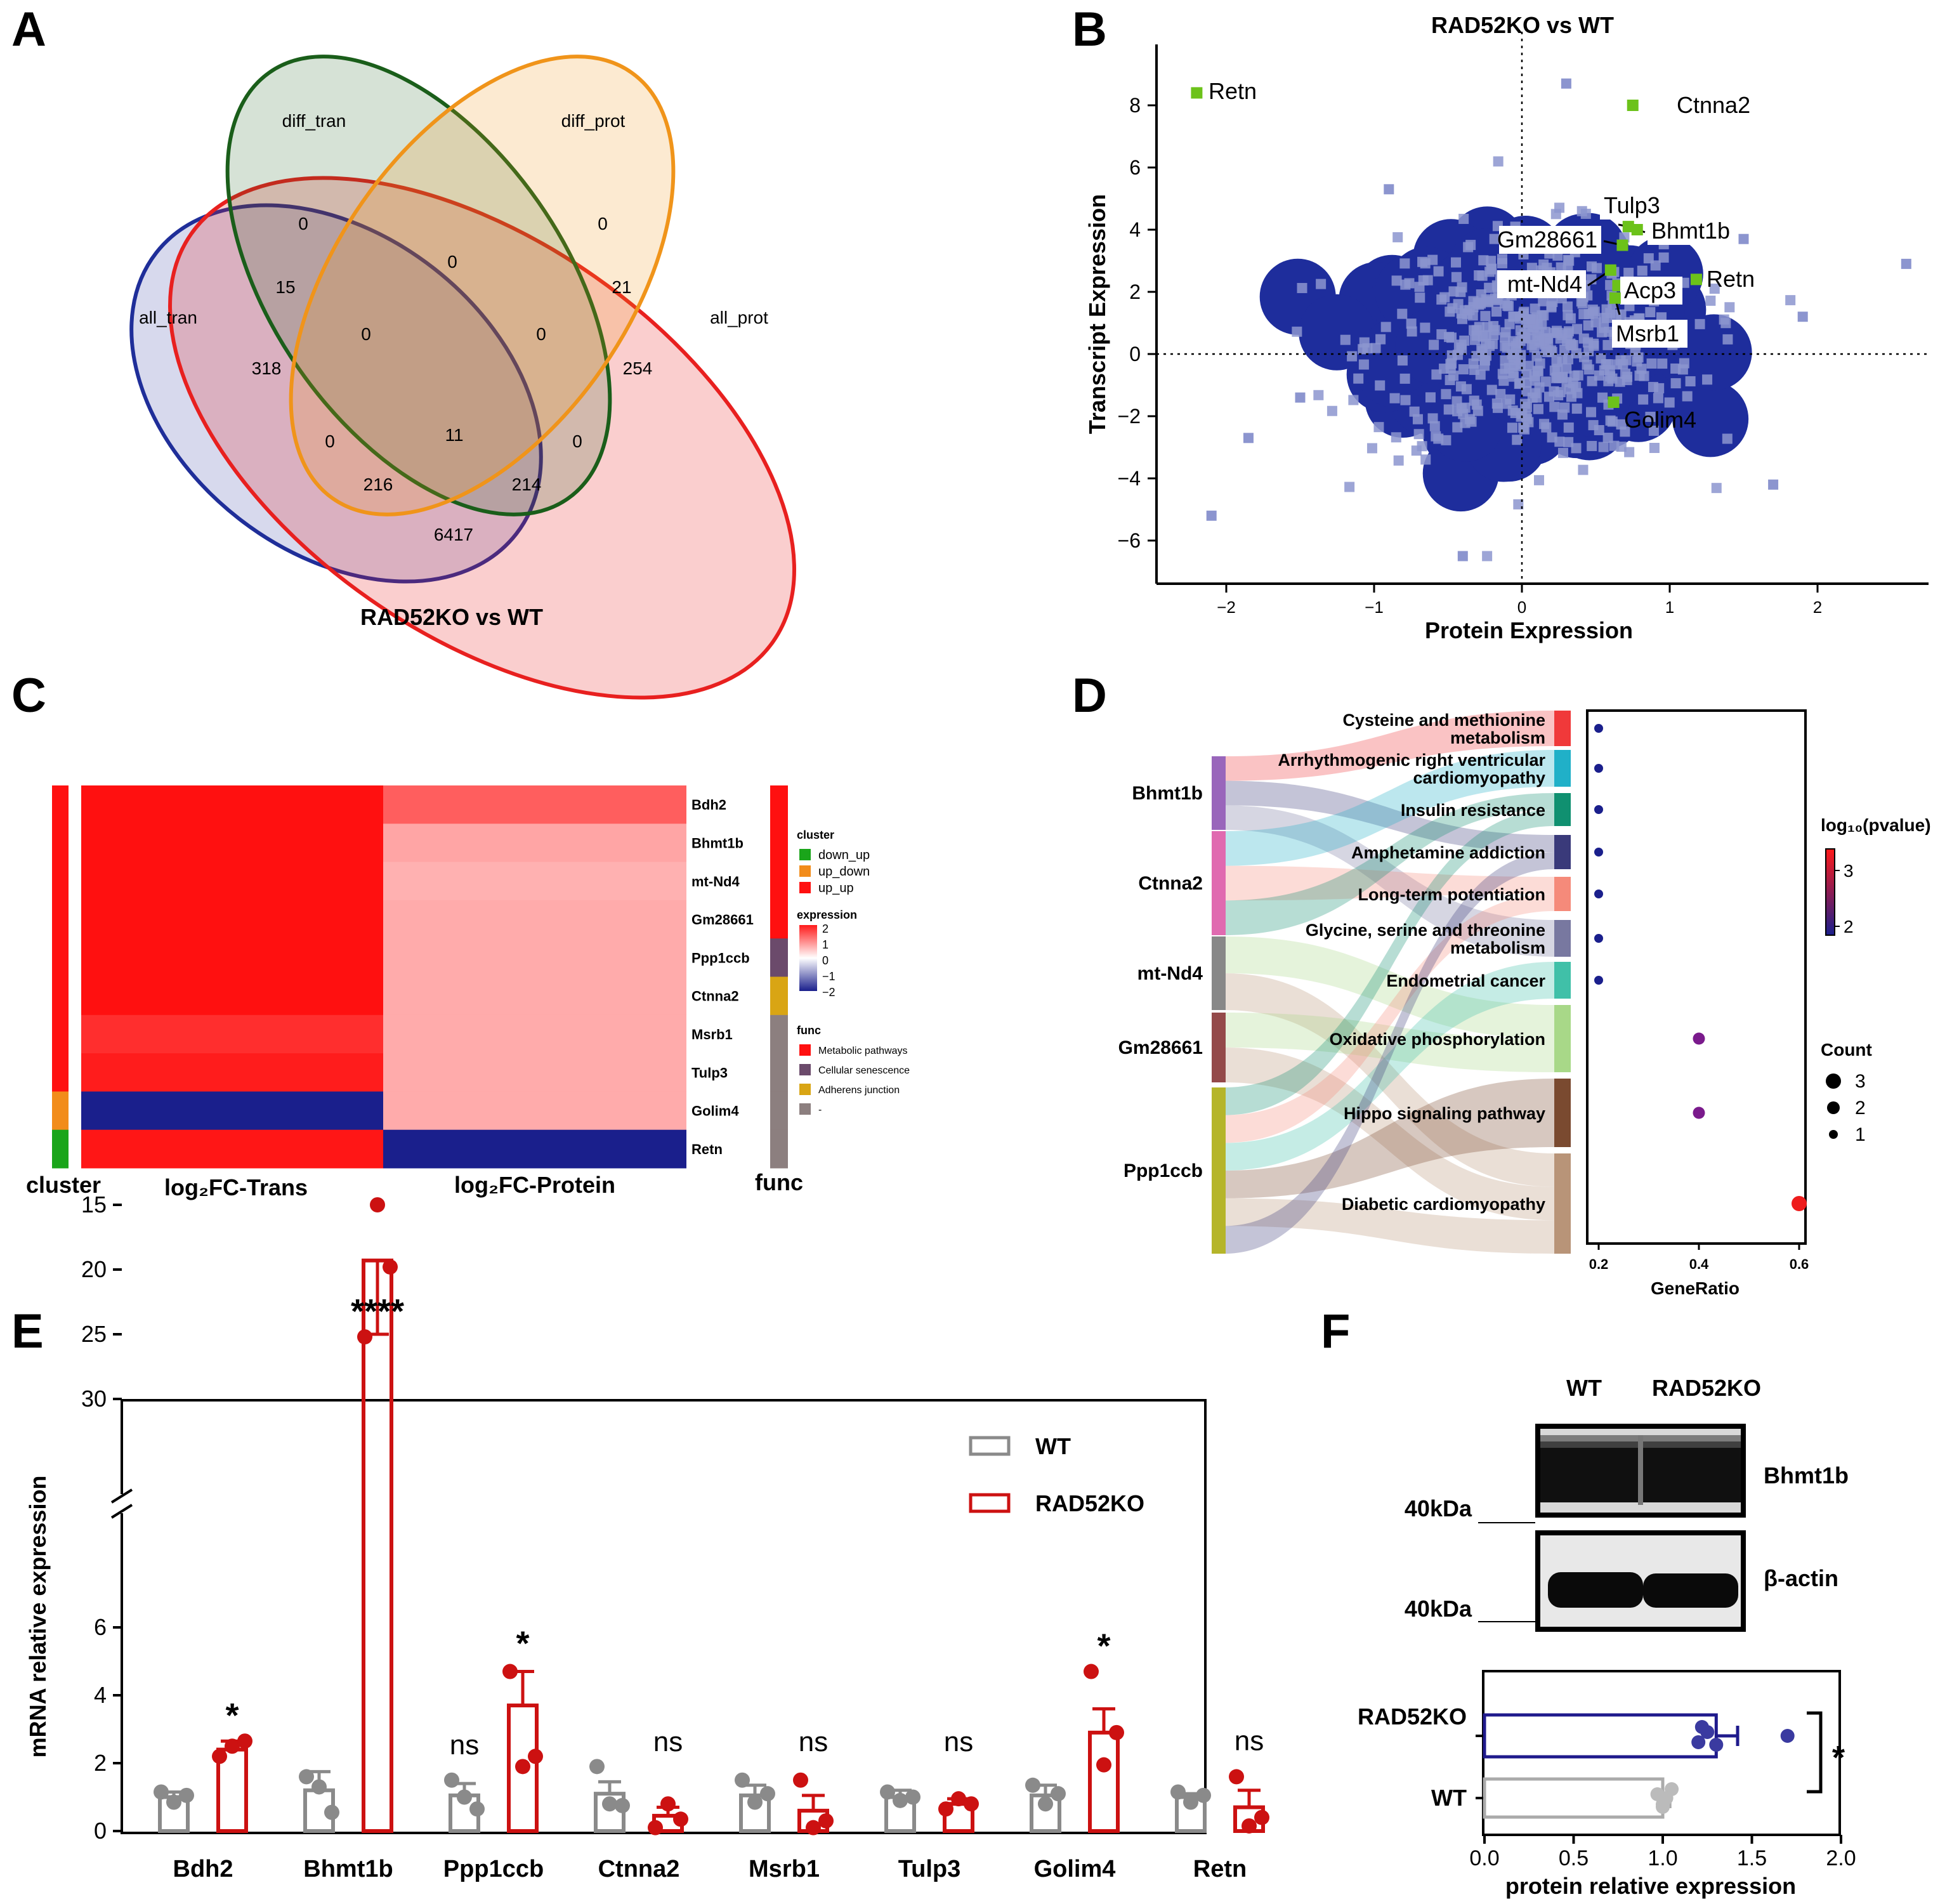 The width and height of the screenshot is (1959, 1904). I want to click on y-tick-label: 8, so click(1135, 105).